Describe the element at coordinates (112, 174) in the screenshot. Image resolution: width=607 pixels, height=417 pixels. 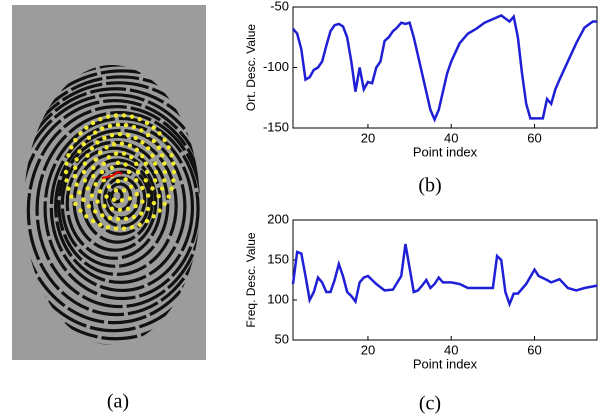
I see `orientation-marker` at that location.